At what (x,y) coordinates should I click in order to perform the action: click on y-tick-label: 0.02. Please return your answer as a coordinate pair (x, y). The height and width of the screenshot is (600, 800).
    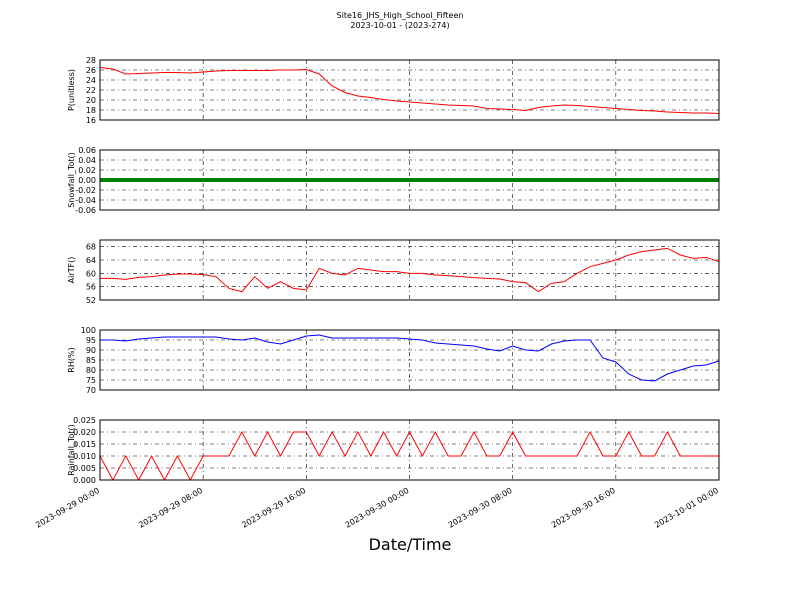
    Looking at the image, I should click on (87, 170).